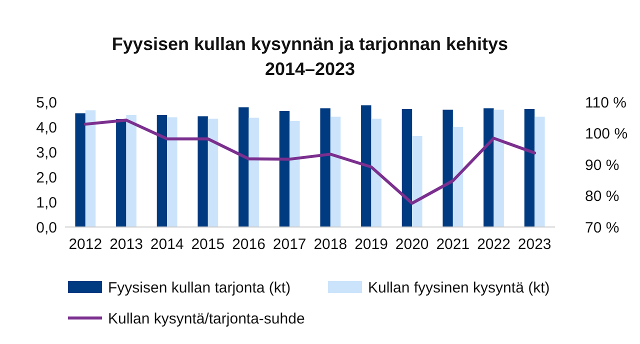 The height and width of the screenshot is (344, 640). I want to click on legend-label: Kullan fyysinen kysyntä (kt), so click(459, 287).